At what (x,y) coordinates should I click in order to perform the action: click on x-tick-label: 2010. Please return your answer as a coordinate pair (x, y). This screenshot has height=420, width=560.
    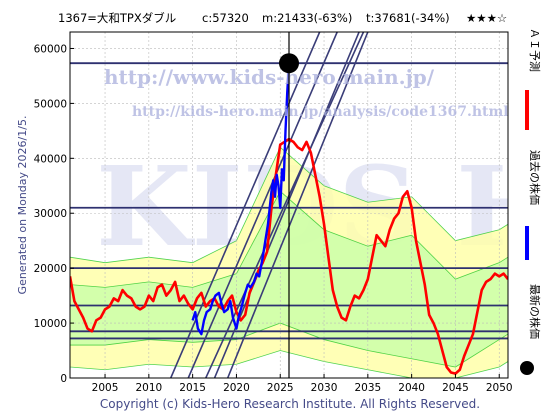
    Looking at the image, I should click on (148, 388).